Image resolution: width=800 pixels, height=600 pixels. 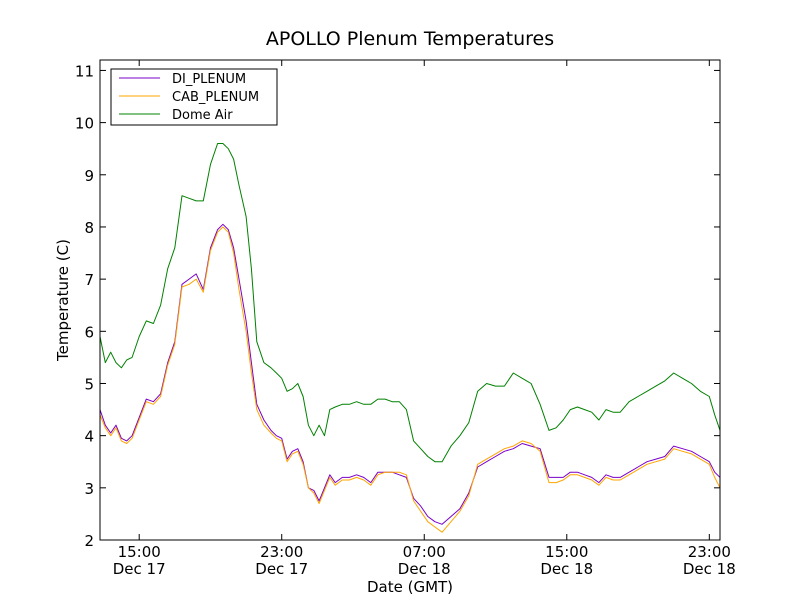 I want to click on legend: DI_PLENUM CAB_PLENUM Dome Air, so click(x=194, y=97).